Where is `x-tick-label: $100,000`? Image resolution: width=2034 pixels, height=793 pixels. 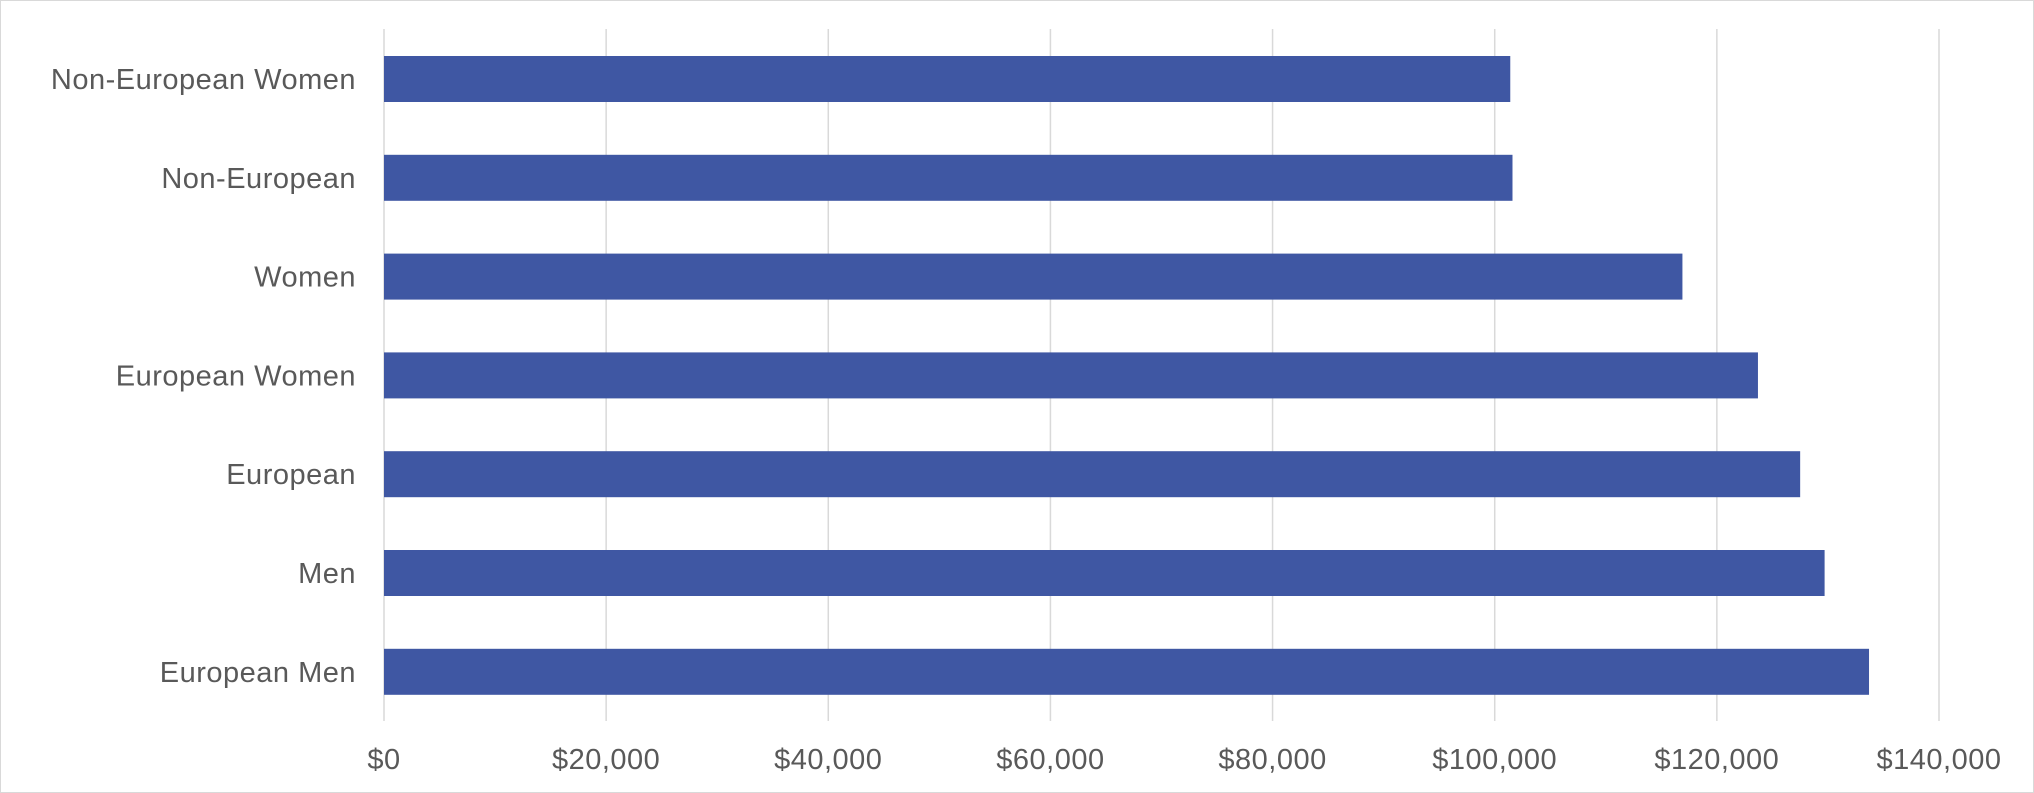 x-tick-label: $100,000 is located at coordinates (1494, 760).